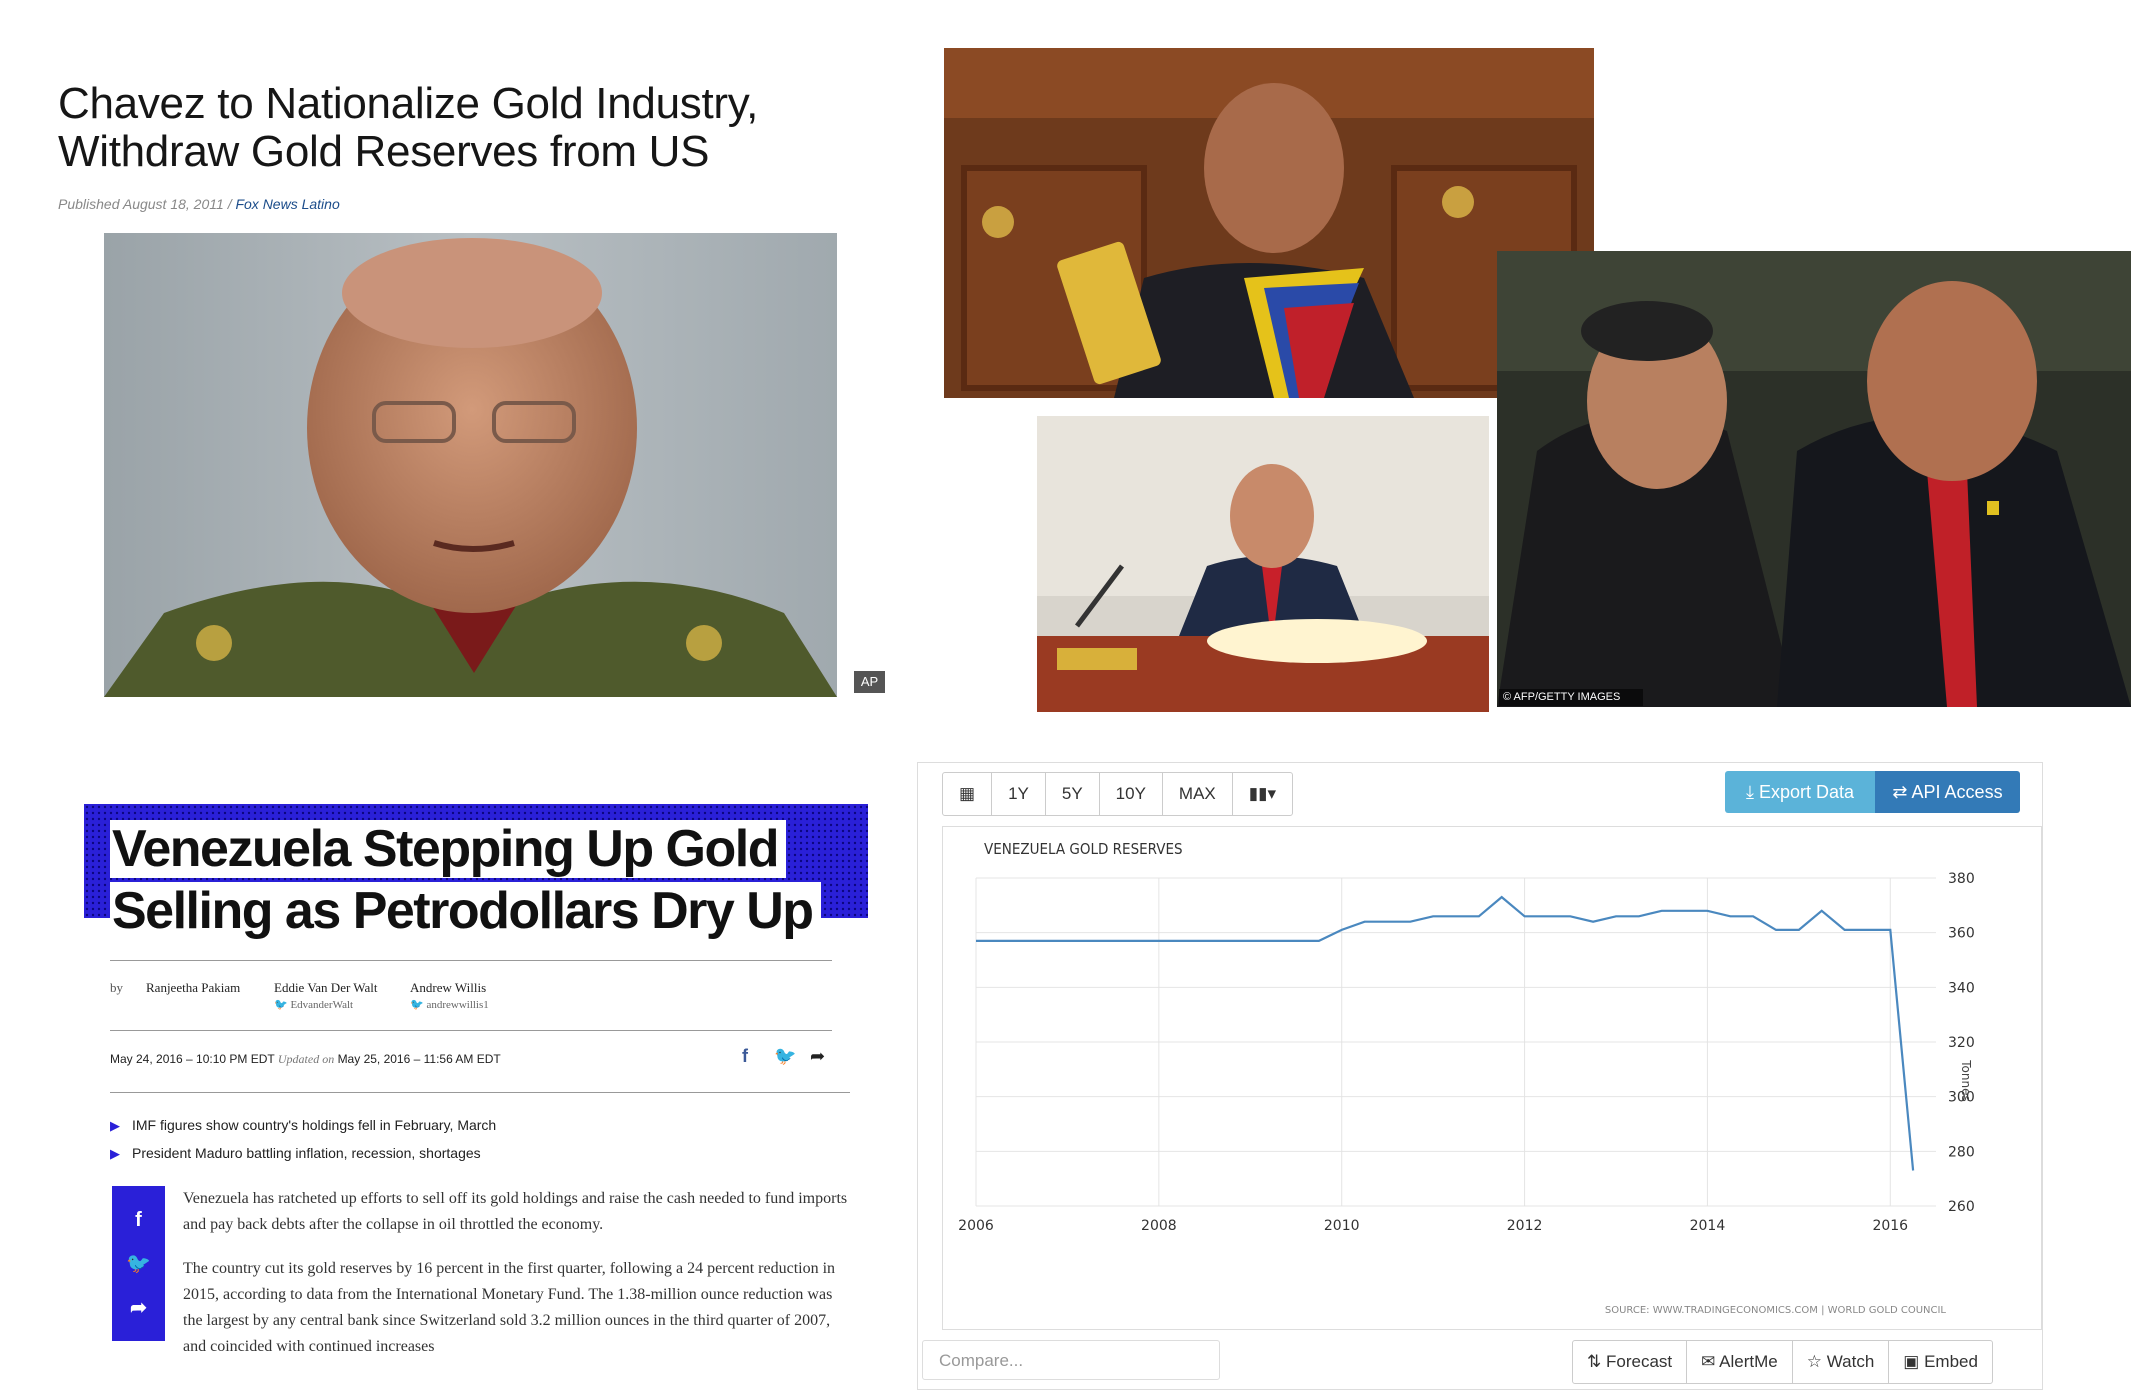 The height and width of the screenshot is (1390, 2132). I want to click on api-access-button: ⇄ API Access, so click(1947, 792).